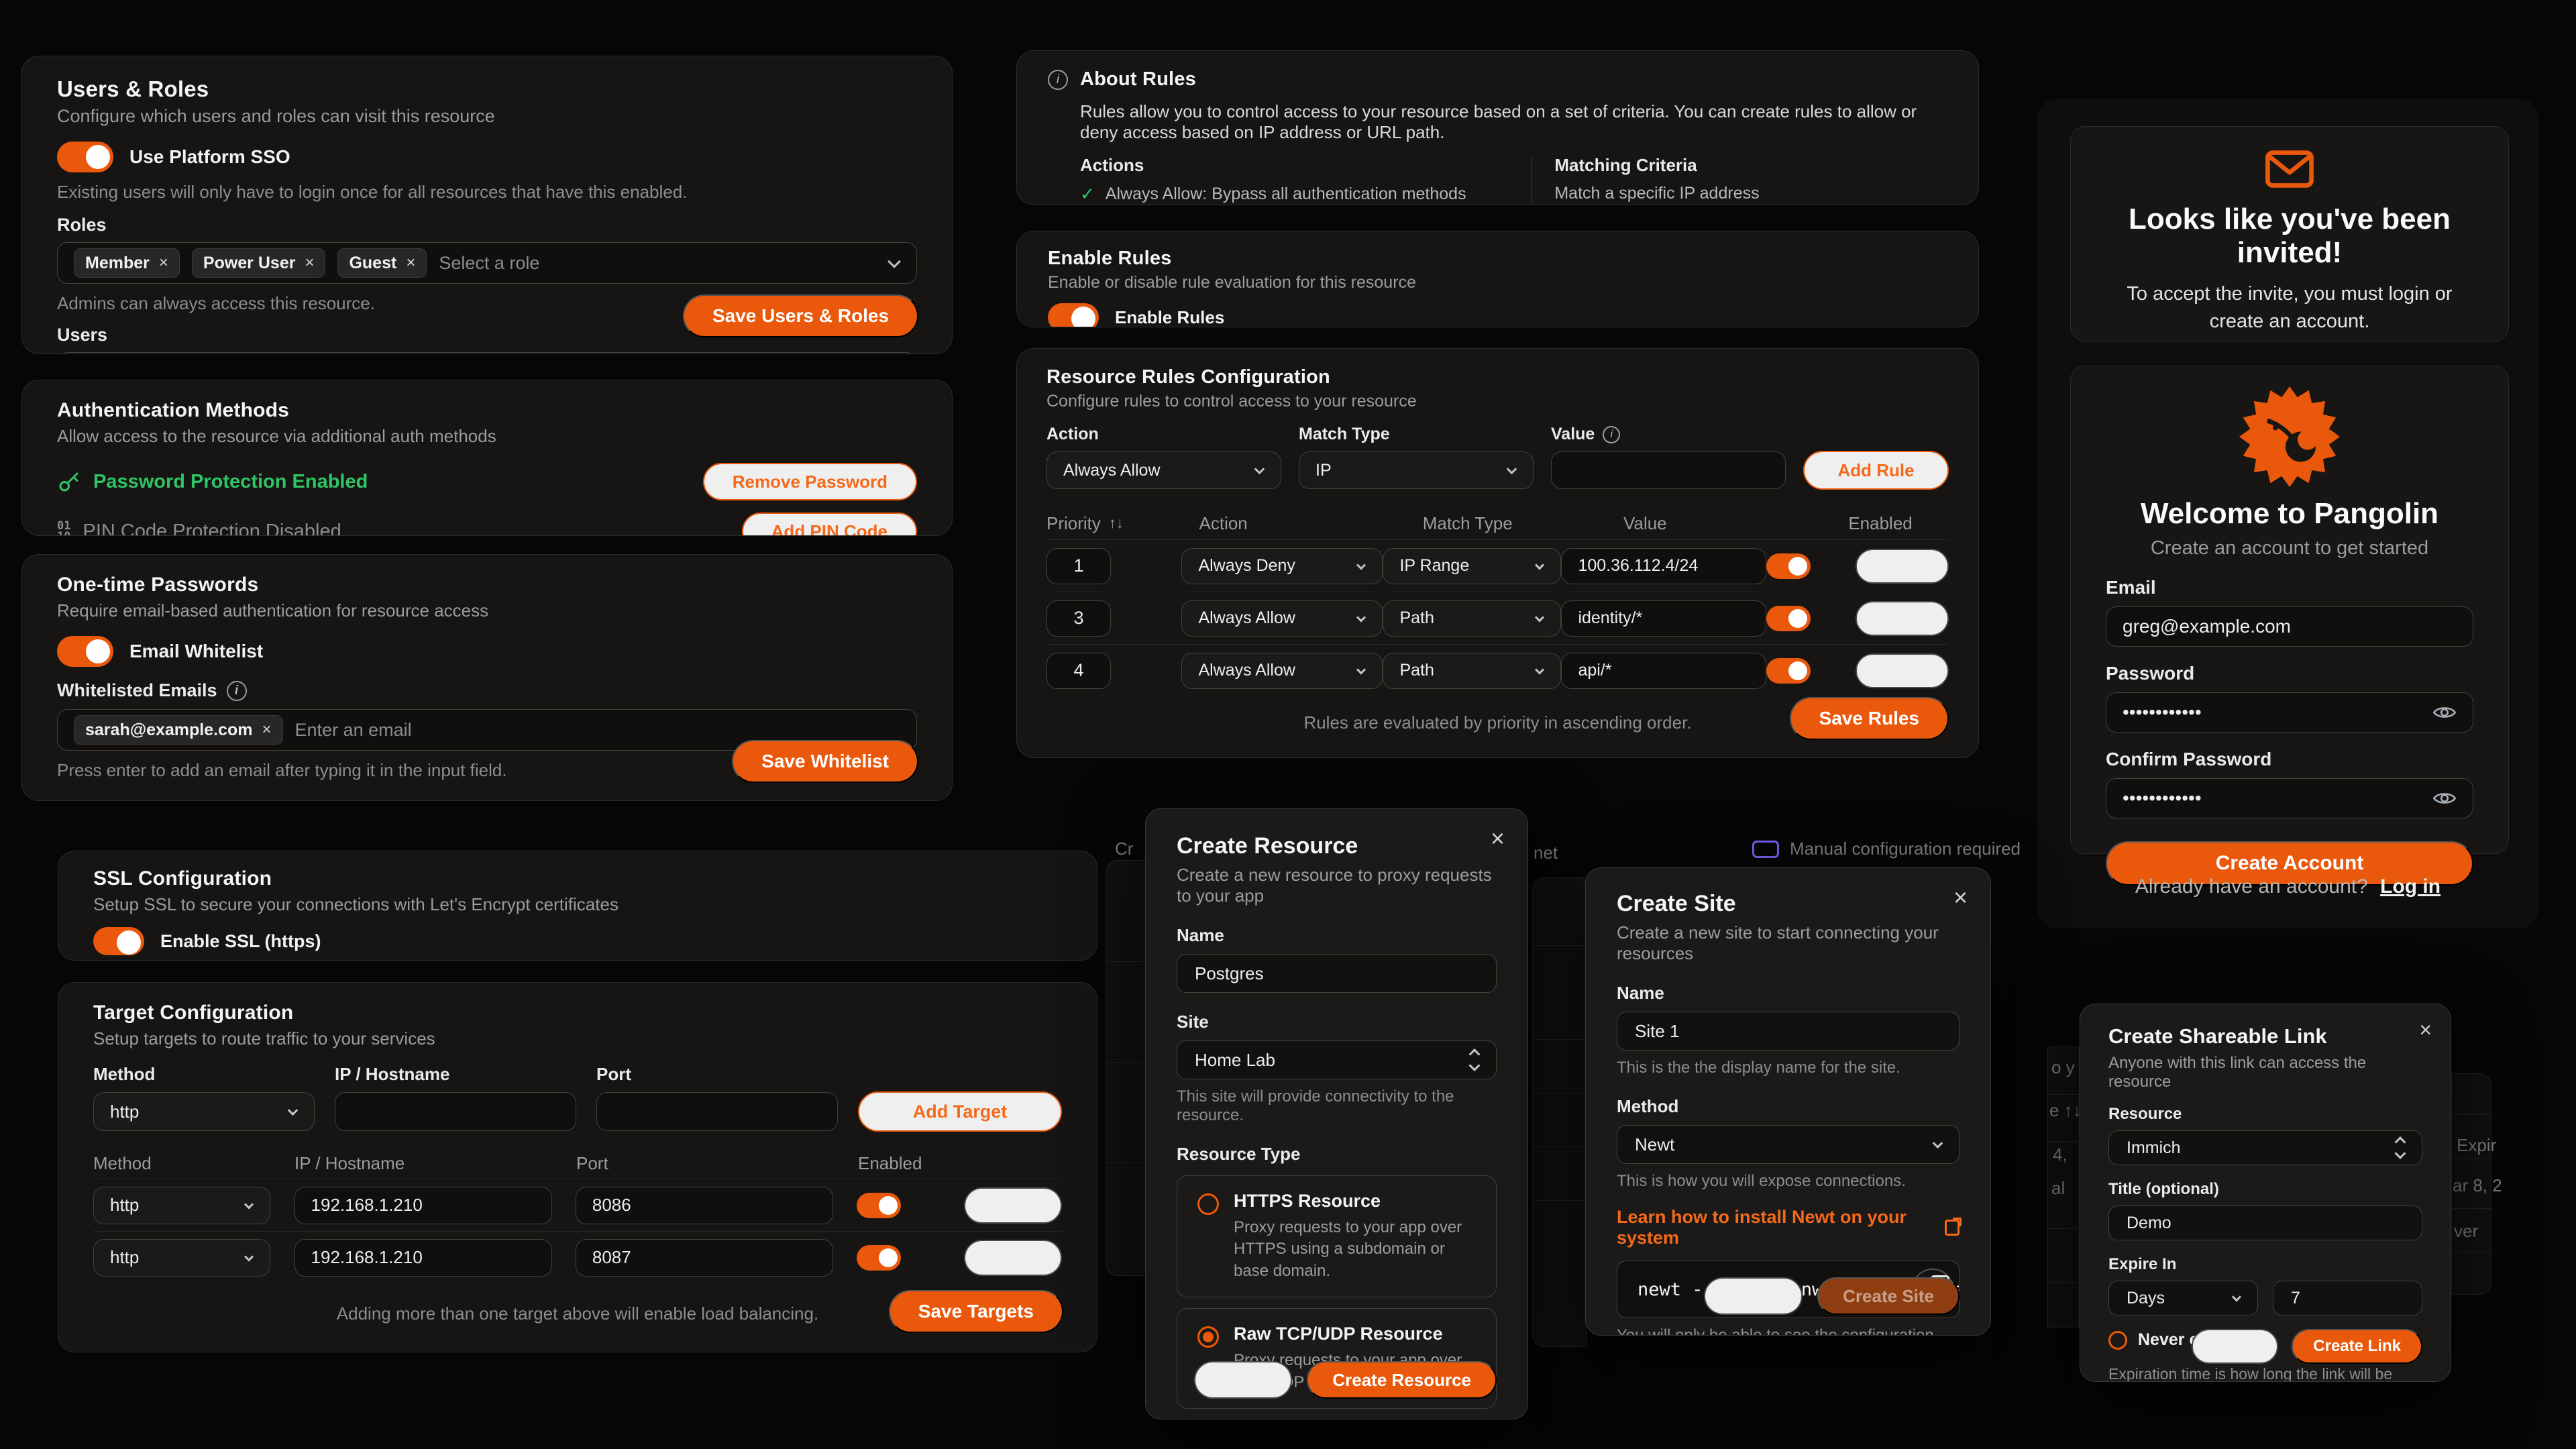  I want to click on method-select: http, so click(204, 1111).